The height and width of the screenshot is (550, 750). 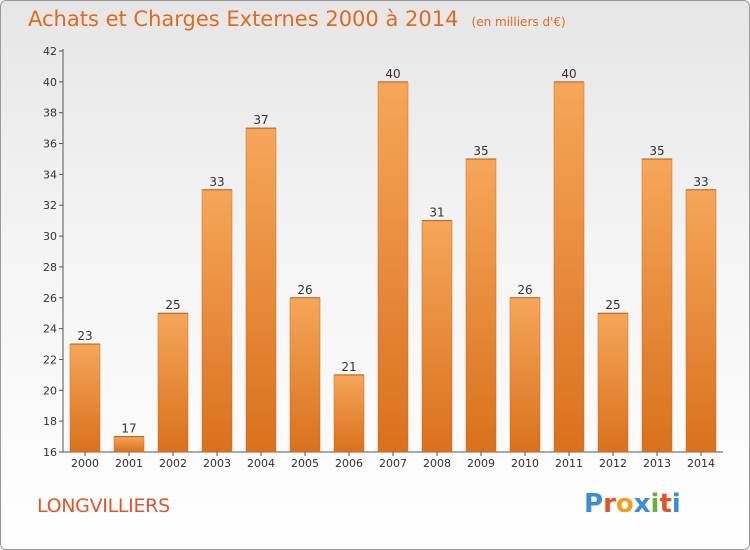 I want to click on y-tick-label: 36, so click(x=50, y=144).